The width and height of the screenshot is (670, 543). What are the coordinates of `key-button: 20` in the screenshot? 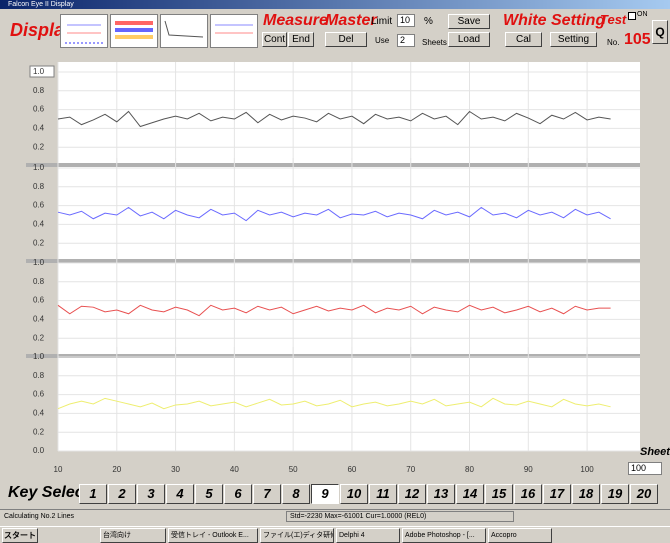 It's located at (644, 494).